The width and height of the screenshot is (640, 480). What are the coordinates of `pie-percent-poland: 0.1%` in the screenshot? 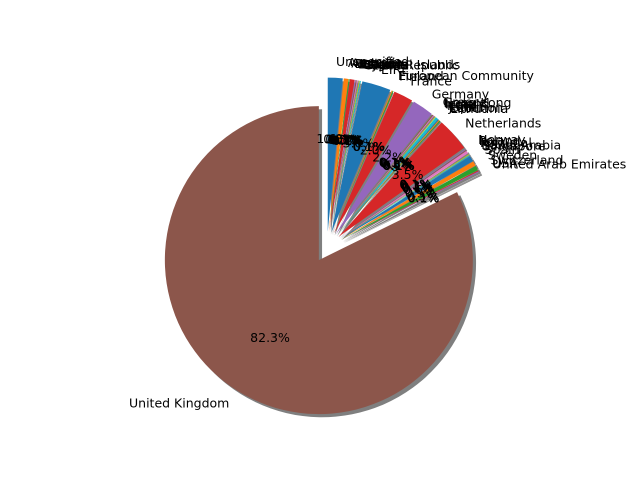 It's located at (416, 184).